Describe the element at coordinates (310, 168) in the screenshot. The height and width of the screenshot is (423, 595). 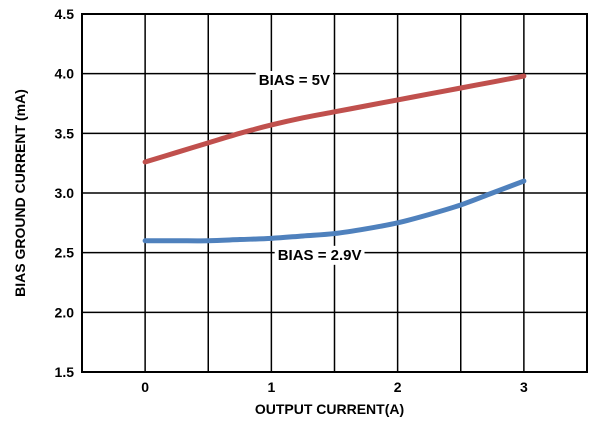
I see `annotations: BIAS = 5V BIAS = 2.9V` at that location.